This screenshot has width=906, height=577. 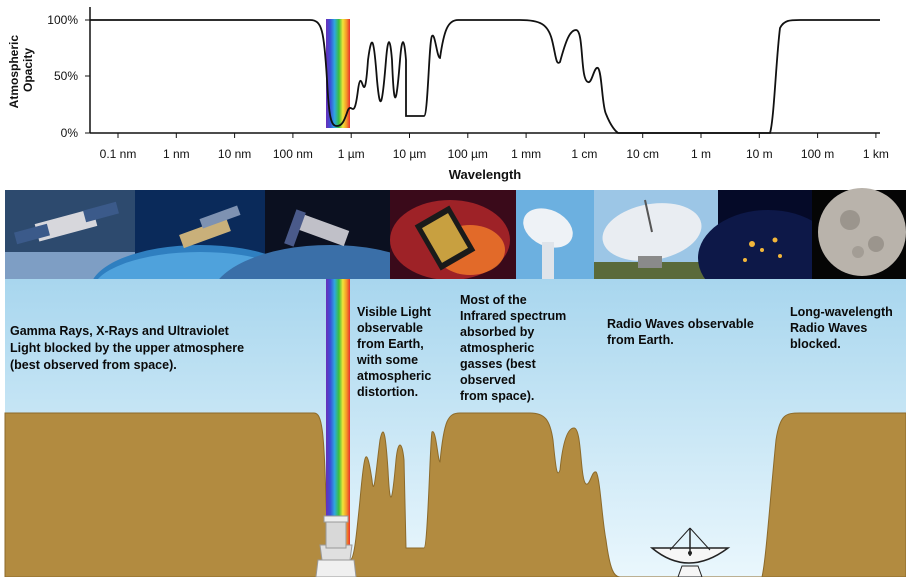 I want to click on annotation-infrared-line-2: Infrared spectrum, so click(x=513, y=316).